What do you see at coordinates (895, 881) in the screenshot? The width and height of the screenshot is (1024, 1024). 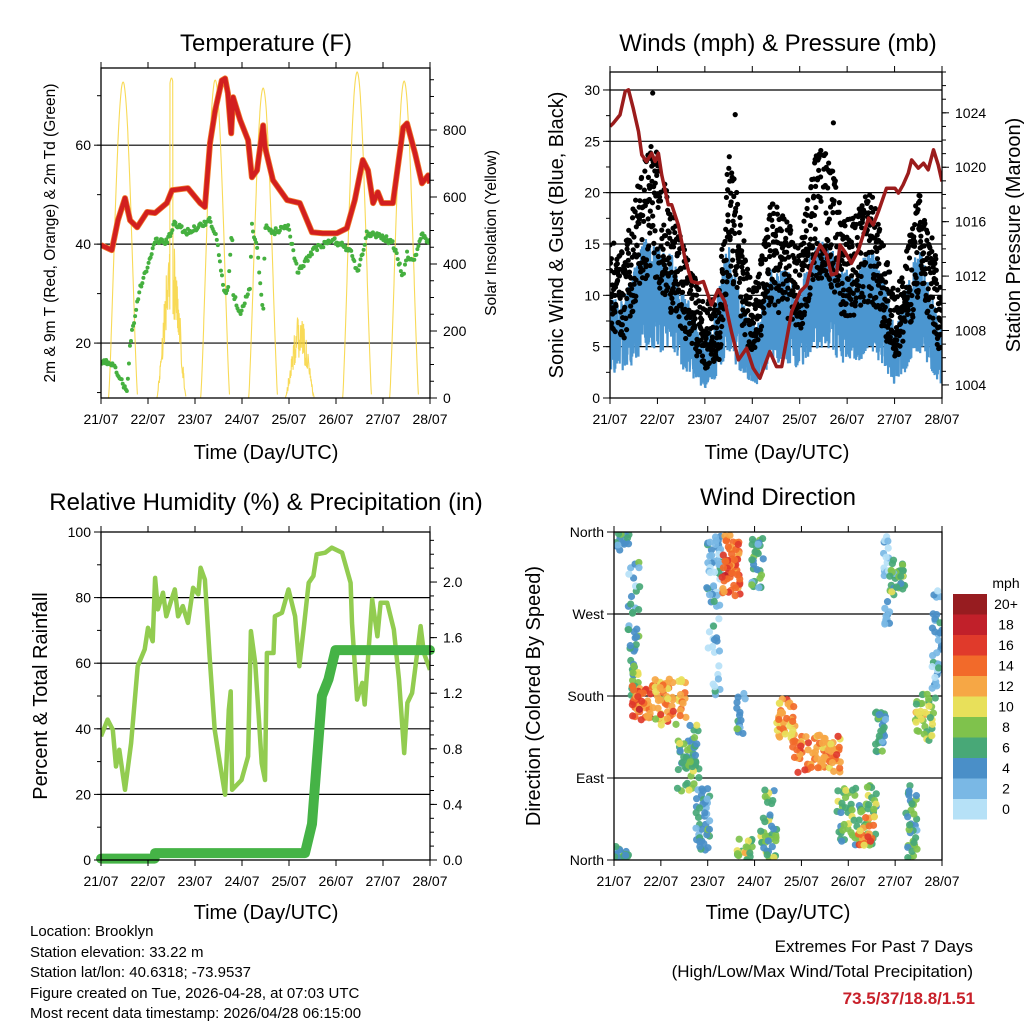 I see `wind-direction-xtick-label: 27/07` at bounding box center [895, 881].